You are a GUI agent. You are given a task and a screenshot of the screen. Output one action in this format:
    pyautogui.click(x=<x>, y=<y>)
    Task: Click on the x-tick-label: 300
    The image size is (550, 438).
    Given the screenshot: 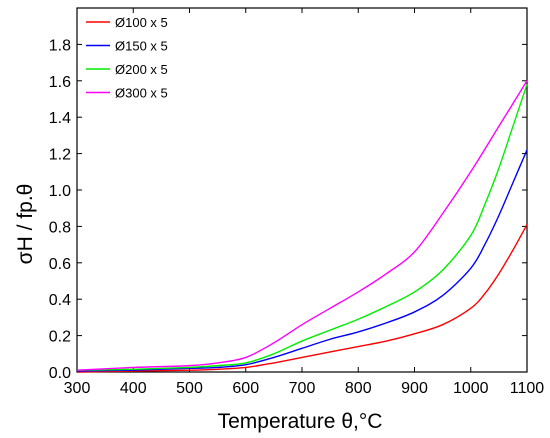 What is the action you would take?
    pyautogui.click(x=77, y=388)
    